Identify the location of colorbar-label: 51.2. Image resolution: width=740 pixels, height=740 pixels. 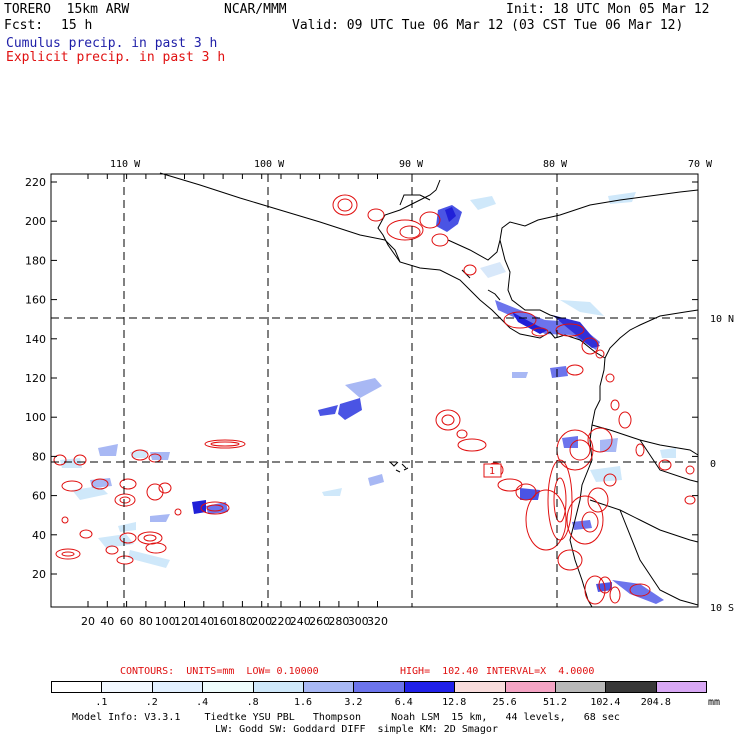
(555, 702).